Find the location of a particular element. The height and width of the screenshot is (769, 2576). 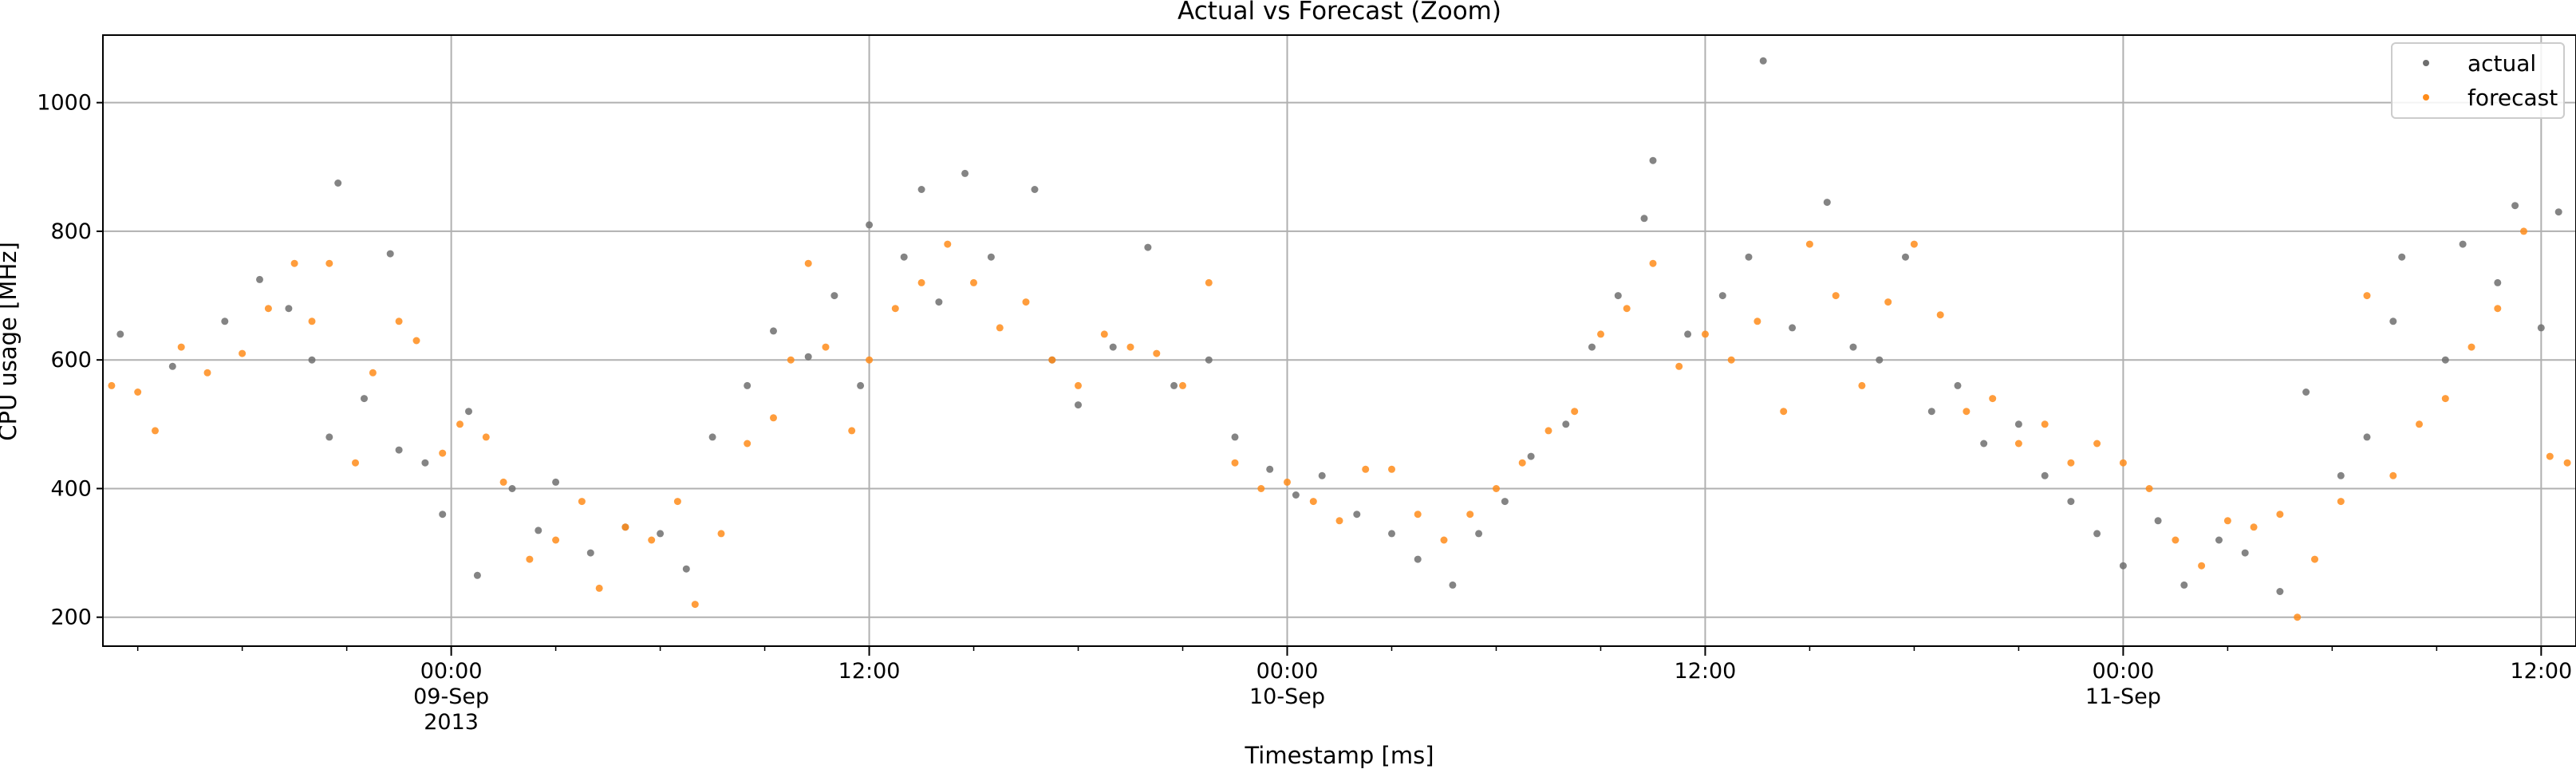

y-axis: 2004006008001000 is located at coordinates (70, 361).